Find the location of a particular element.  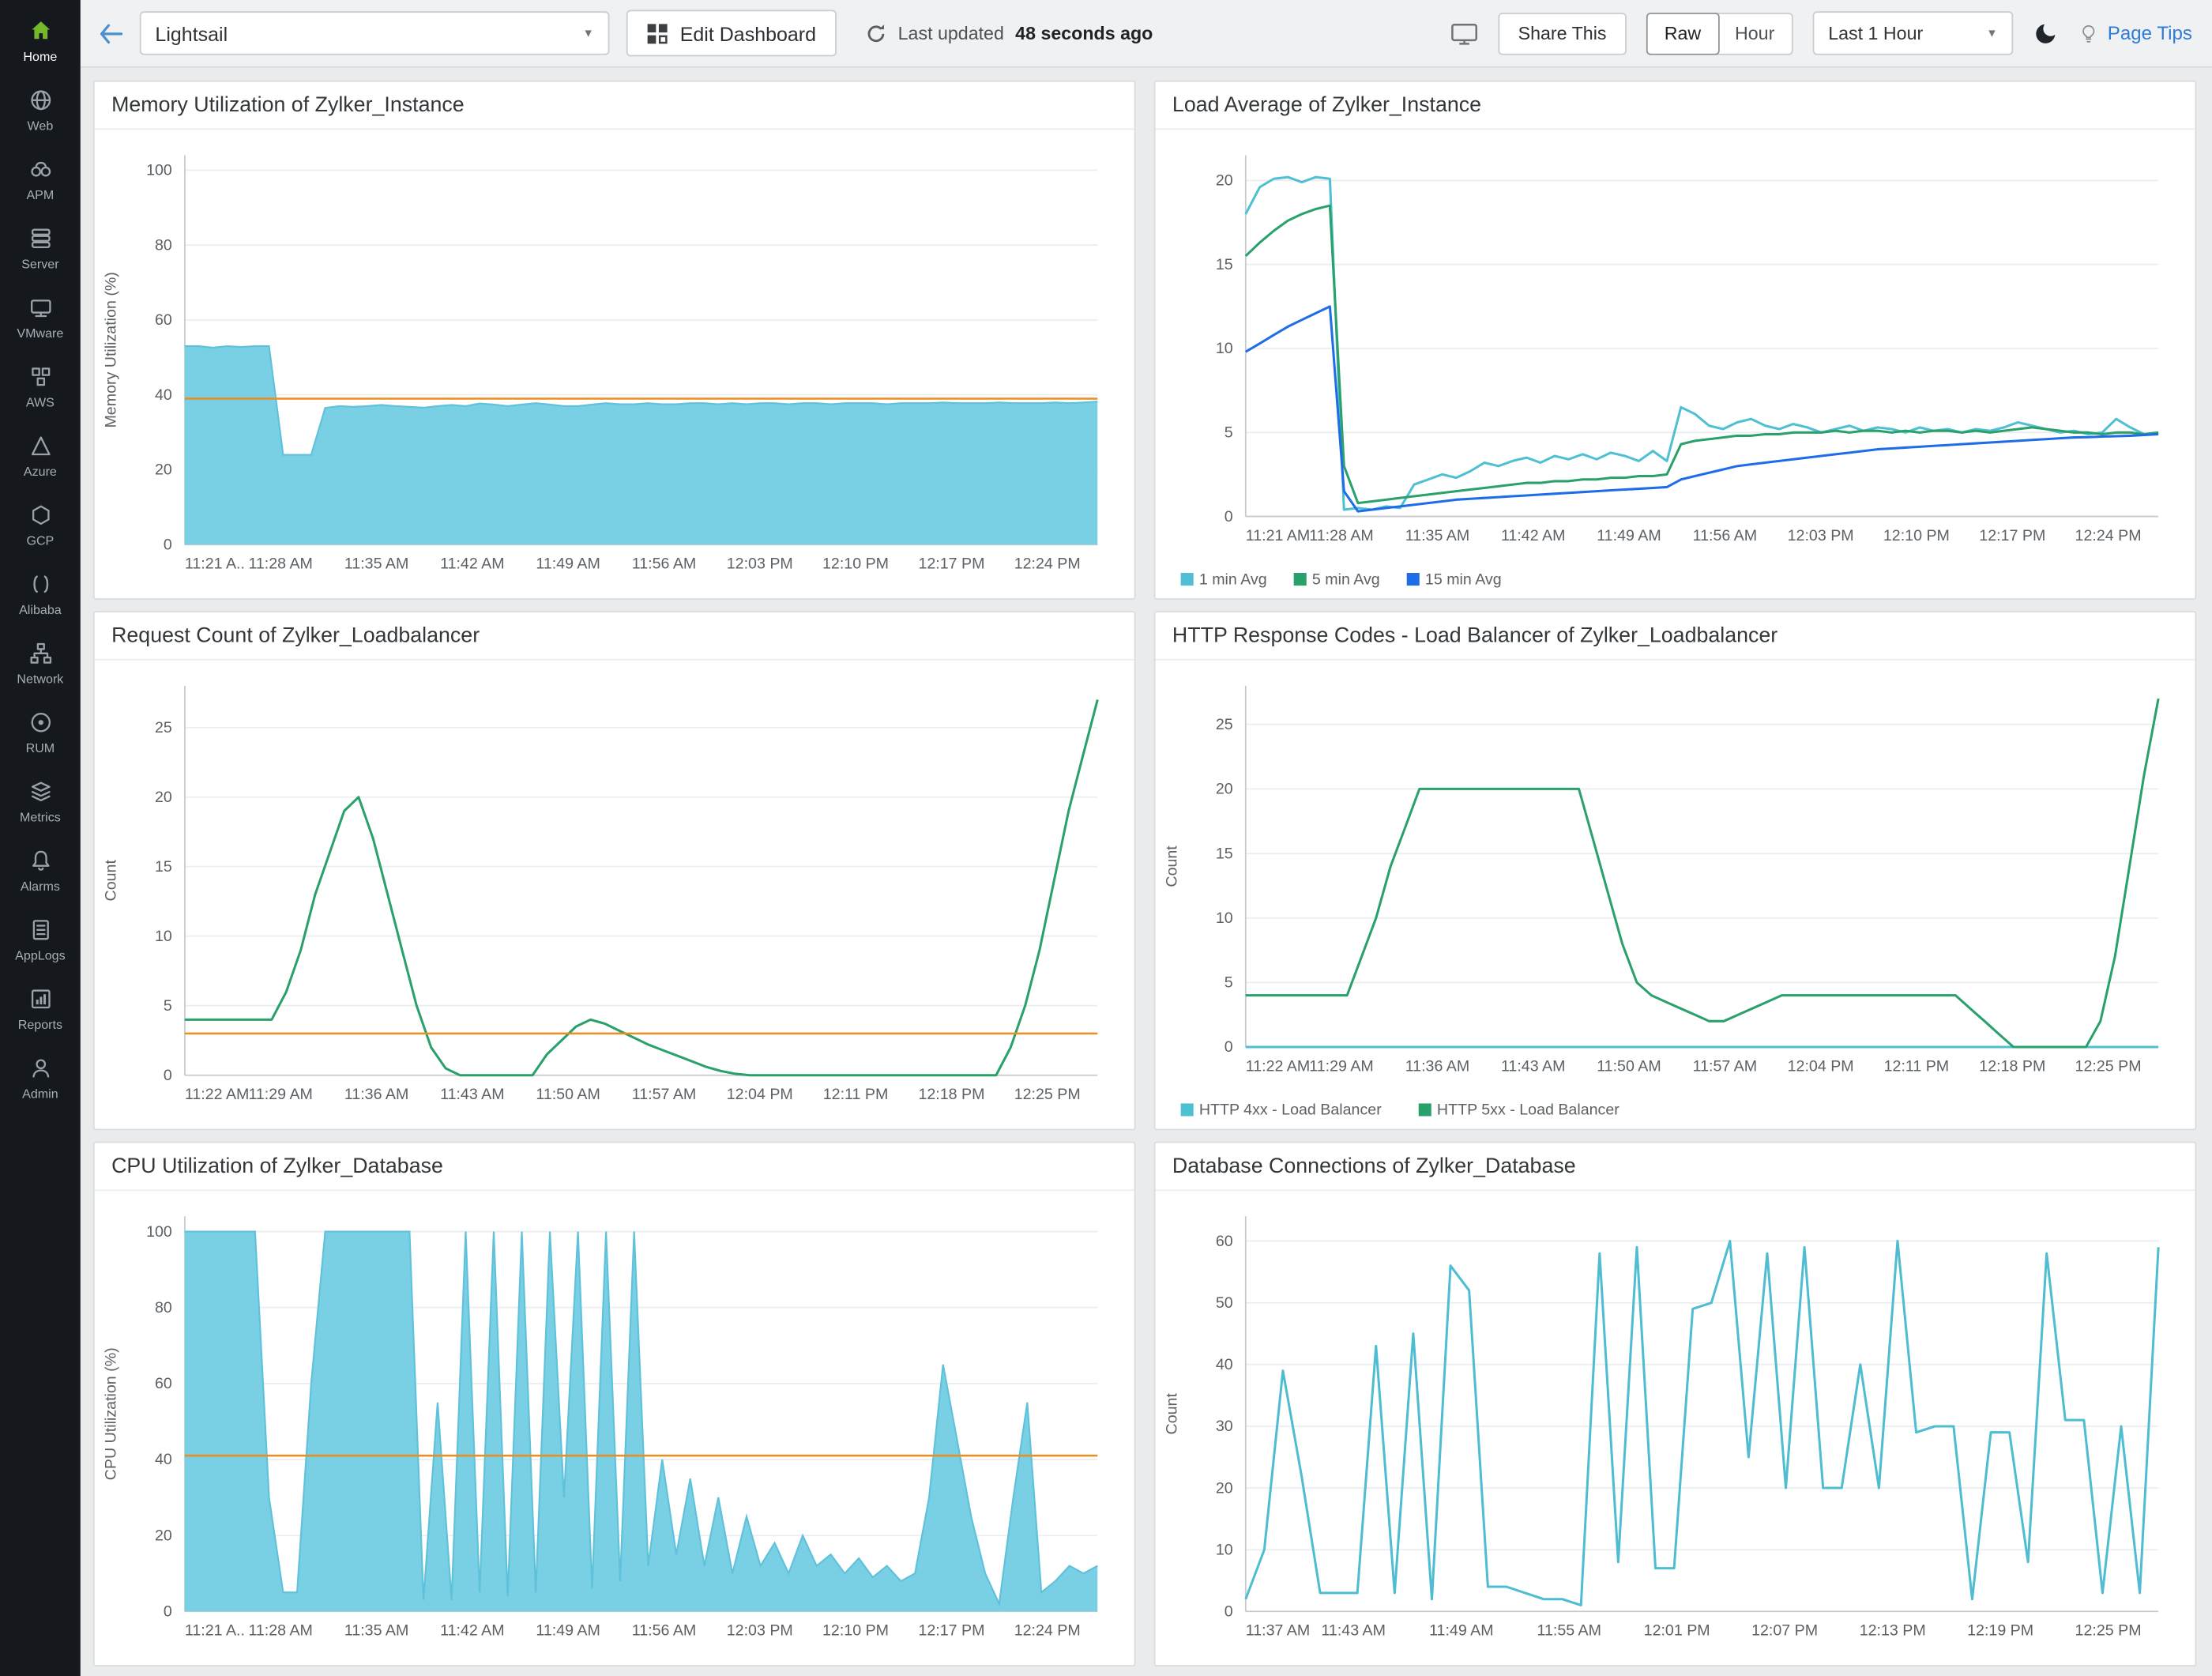

svg-text: Count is located at coordinates (1172, 1414).